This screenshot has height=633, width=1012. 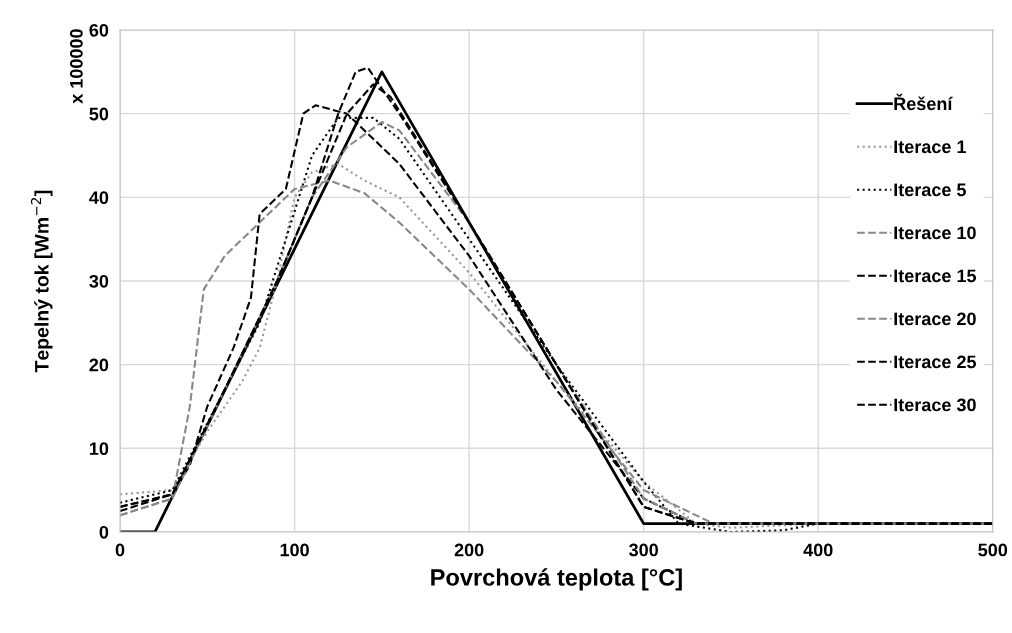 What do you see at coordinates (469, 550) in the screenshot?
I see `x-tick-label: 200` at bounding box center [469, 550].